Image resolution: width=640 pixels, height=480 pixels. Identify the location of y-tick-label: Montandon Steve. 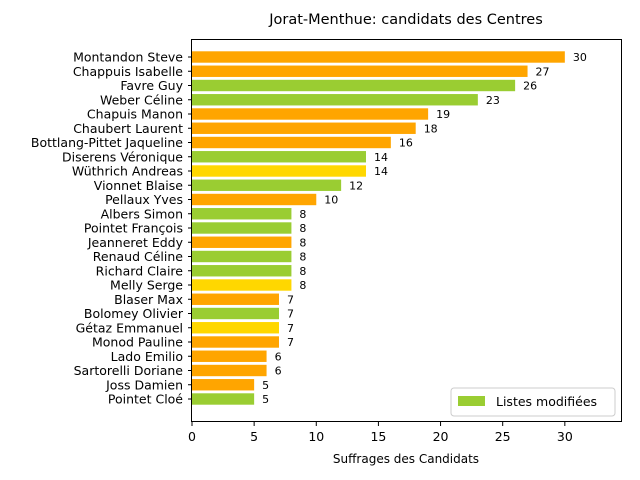
(128, 57).